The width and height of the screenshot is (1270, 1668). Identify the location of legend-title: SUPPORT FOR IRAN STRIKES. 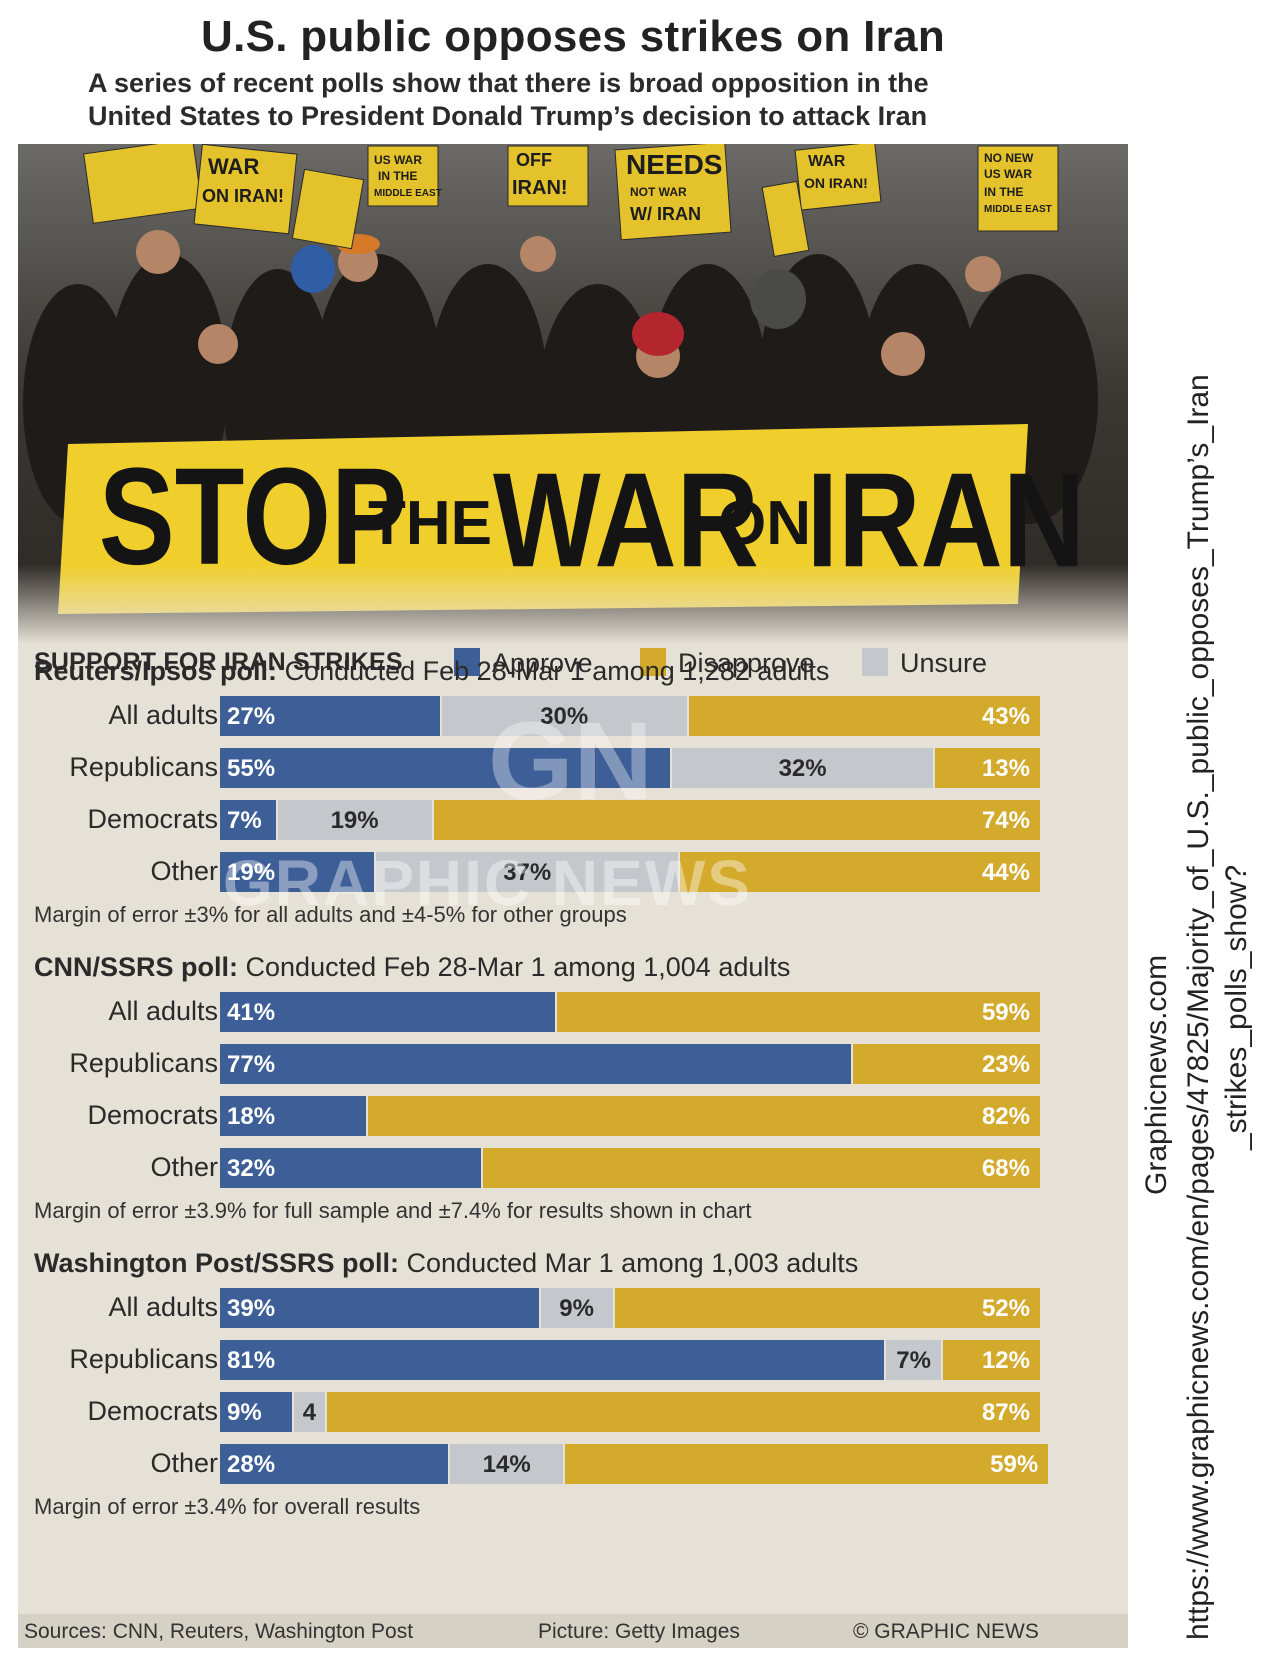
(218, 662).